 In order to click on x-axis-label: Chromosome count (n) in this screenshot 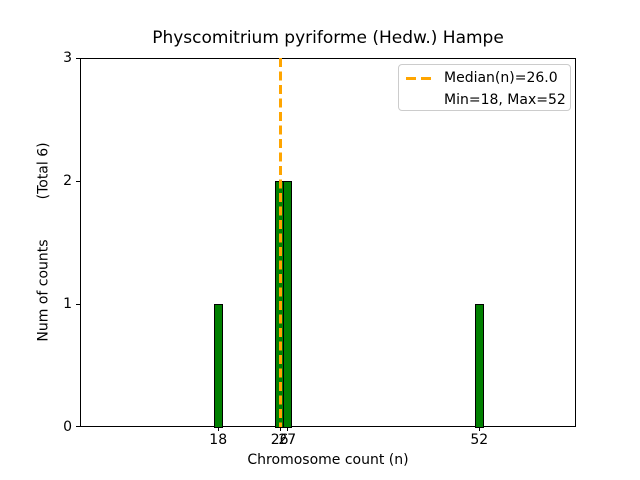, I will do `click(328, 460)`.